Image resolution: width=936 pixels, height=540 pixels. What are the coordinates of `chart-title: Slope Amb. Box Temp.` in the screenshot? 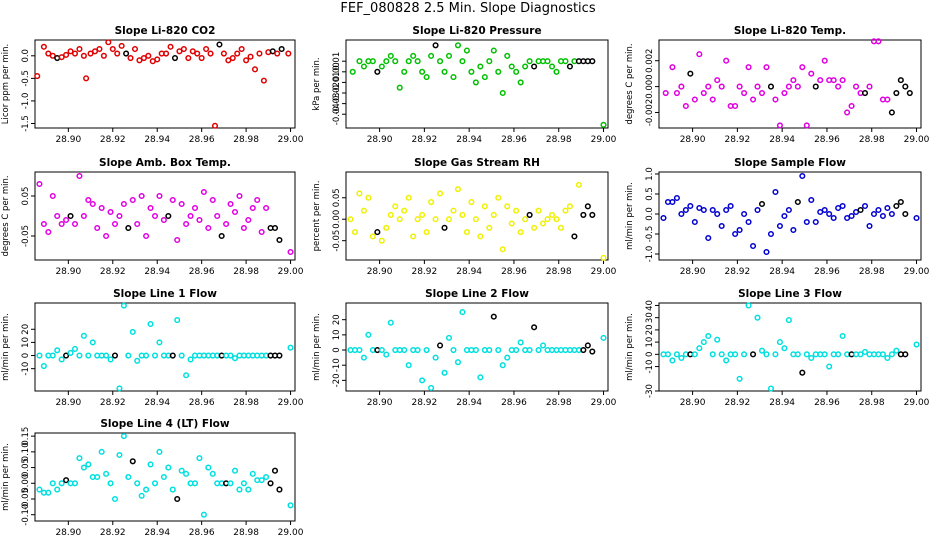 It's located at (165, 163).